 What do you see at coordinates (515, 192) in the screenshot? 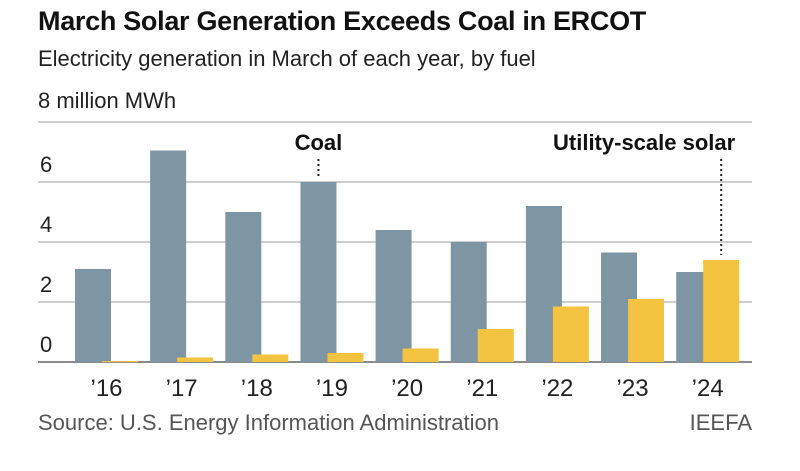
I see `annotations: Coal Utility-scale solar` at bounding box center [515, 192].